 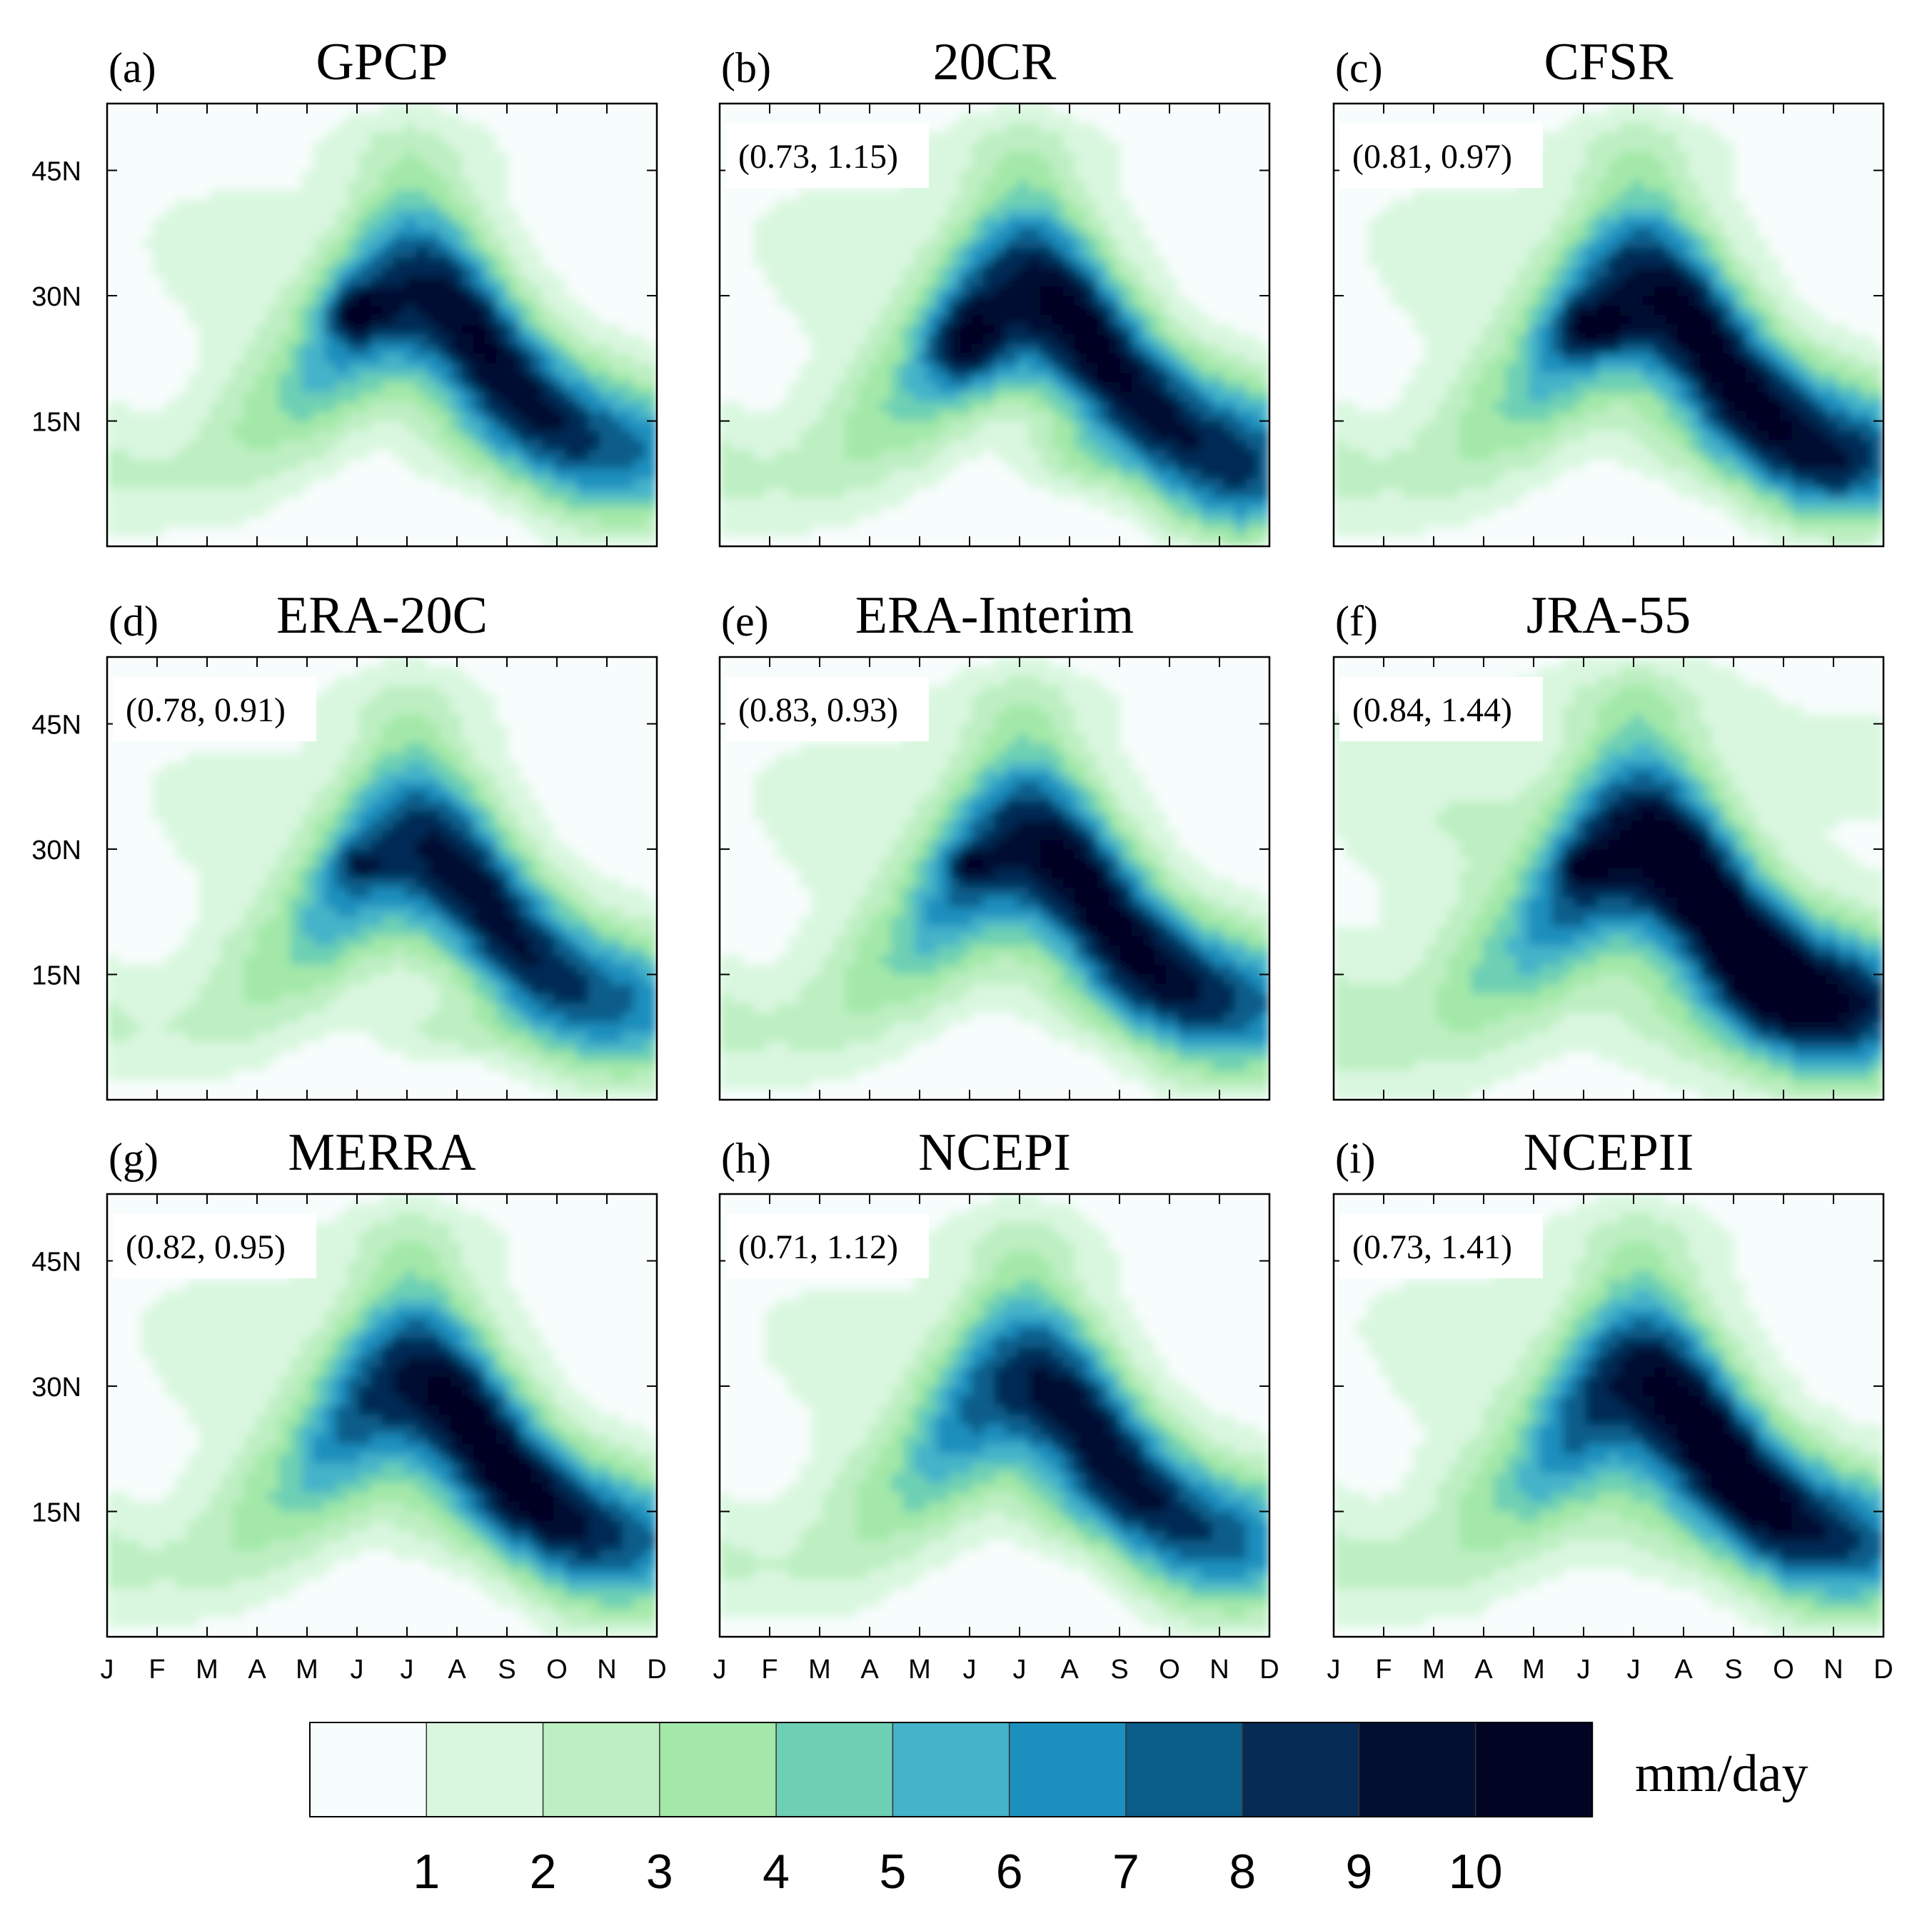 What do you see at coordinates (994, 1152) in the screenshot?
I see `panel-title: NCEPI` at bounding box center [994, 1152].